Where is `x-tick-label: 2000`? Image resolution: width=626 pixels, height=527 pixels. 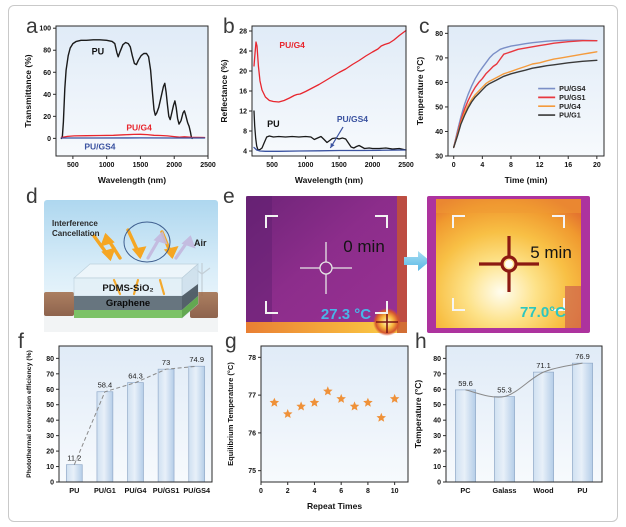 x-tick-label: 2000 is located at coordinates (373, 165).